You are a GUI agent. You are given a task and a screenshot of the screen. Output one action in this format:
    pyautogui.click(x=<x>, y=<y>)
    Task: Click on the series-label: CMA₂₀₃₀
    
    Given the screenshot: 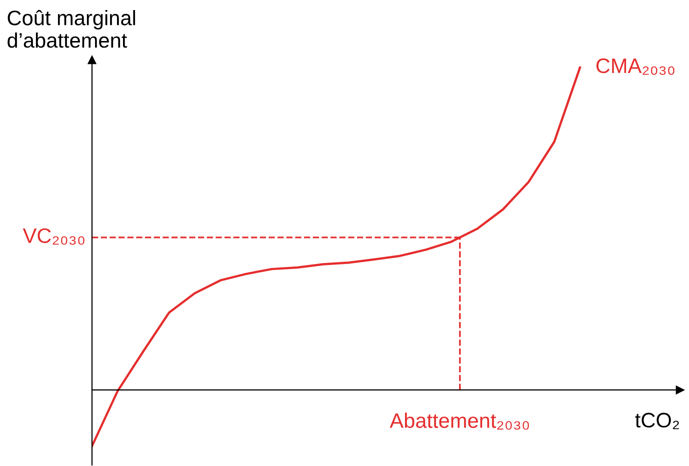 What is the action you would take?
    pyautogui.click(x=635, y=66)
    